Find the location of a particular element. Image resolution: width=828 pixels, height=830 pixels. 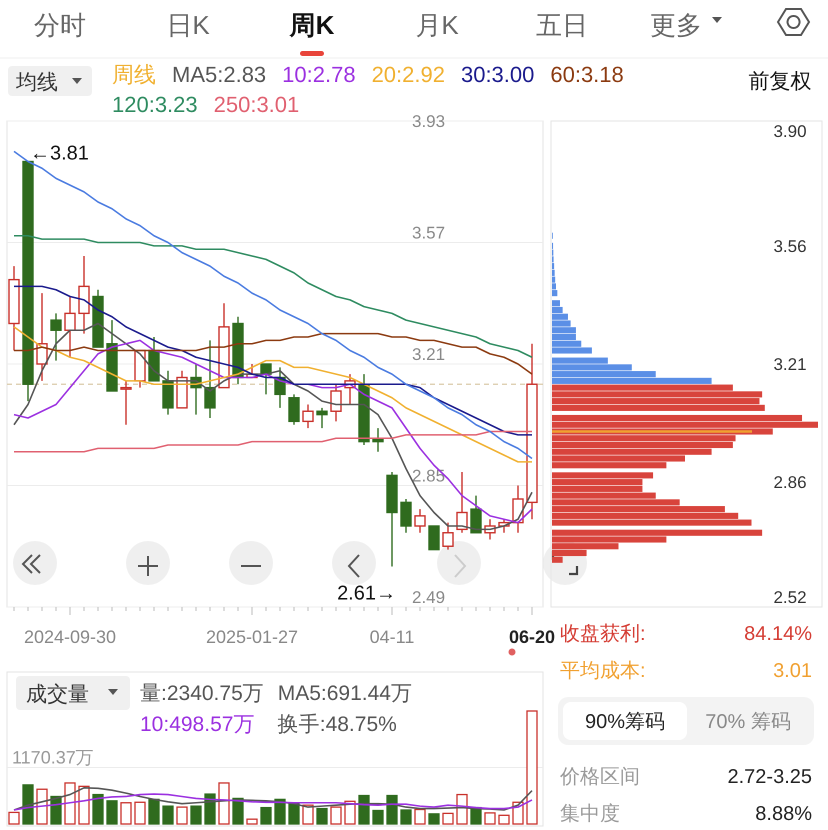

text: 60:3.18 is located at coordinates (587, 74).